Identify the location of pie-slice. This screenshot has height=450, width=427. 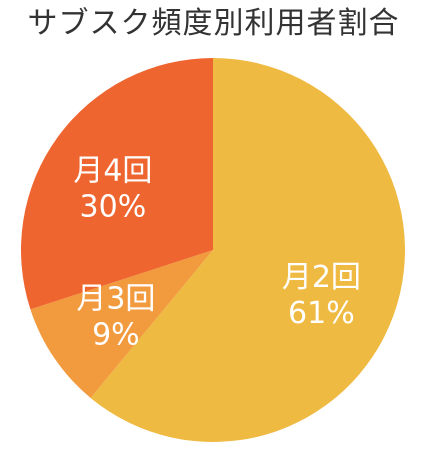
(122, 324).